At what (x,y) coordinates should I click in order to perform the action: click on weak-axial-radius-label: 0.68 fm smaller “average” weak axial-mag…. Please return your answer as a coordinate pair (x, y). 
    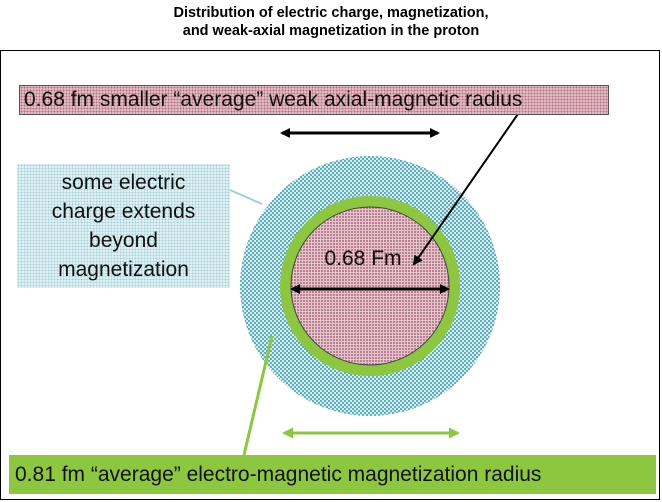
    Looking at the image, I should click on (314, 100).